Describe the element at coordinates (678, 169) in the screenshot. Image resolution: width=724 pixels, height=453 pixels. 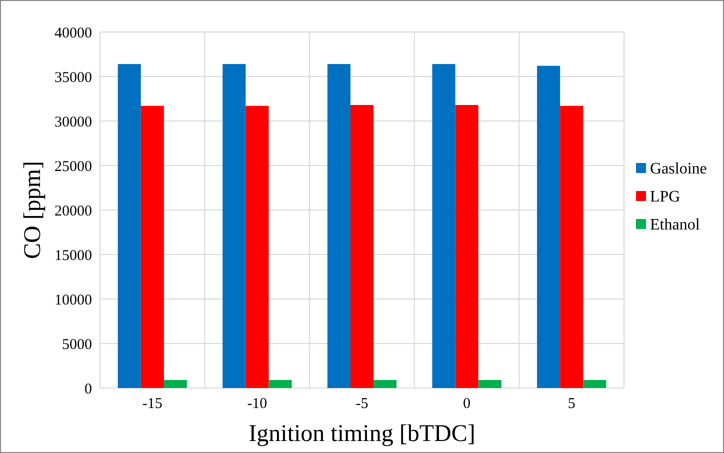
I see `legend-label: Gasloine` at that location.